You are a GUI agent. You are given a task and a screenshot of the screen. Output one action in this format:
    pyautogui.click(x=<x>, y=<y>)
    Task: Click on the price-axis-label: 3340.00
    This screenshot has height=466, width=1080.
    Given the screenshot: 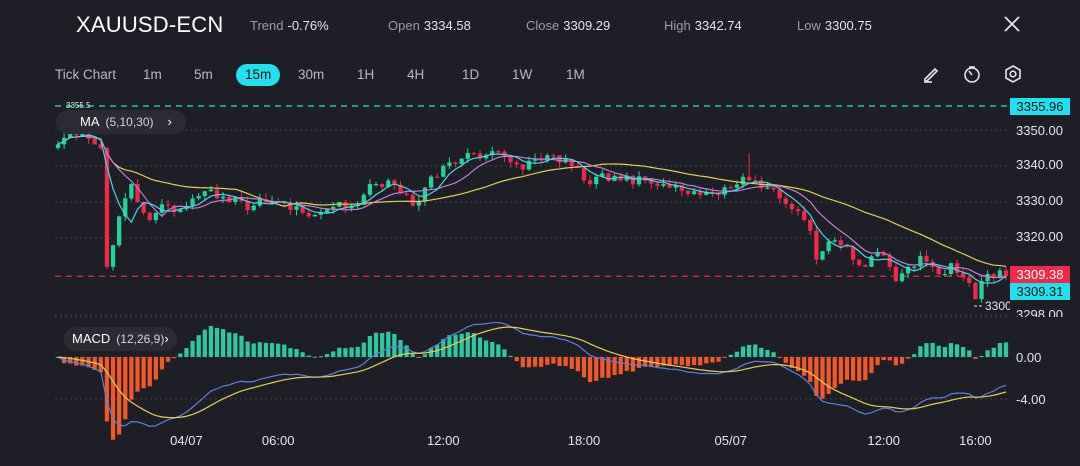 What is the action you would take?
    pyautogui.click(x=1039, y=164)
    